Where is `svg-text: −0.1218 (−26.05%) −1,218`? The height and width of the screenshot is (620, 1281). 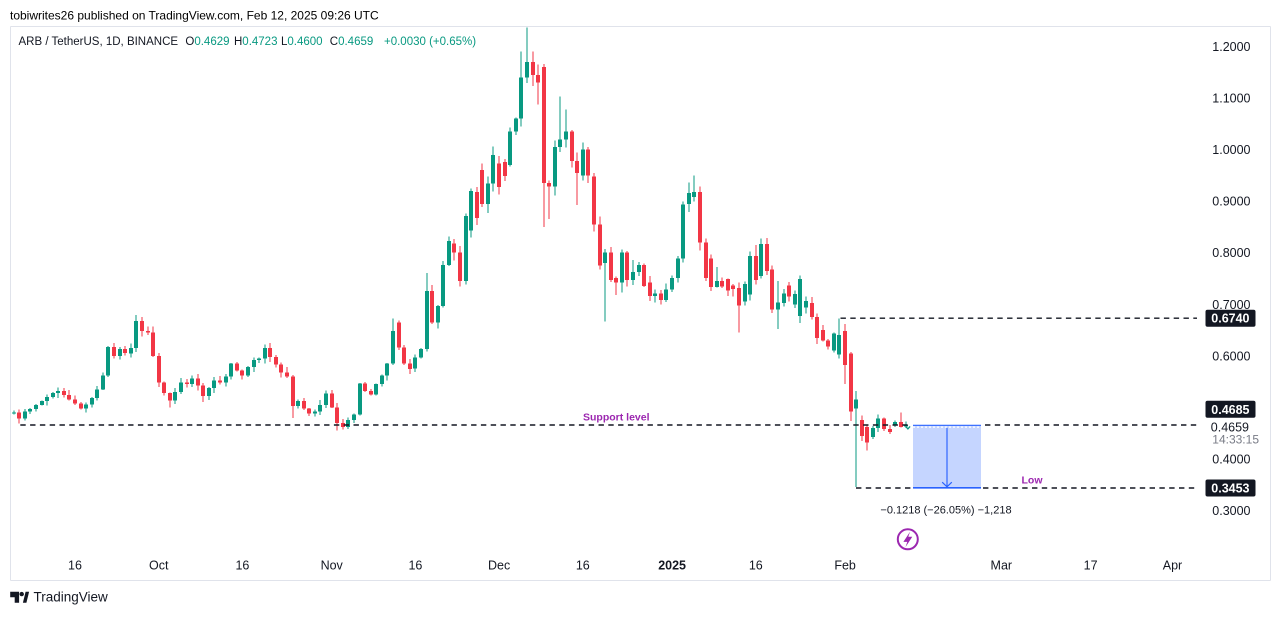 svg-text: −0.1218 (−26.05%) −1,218 is located at coordinates (945, 511).